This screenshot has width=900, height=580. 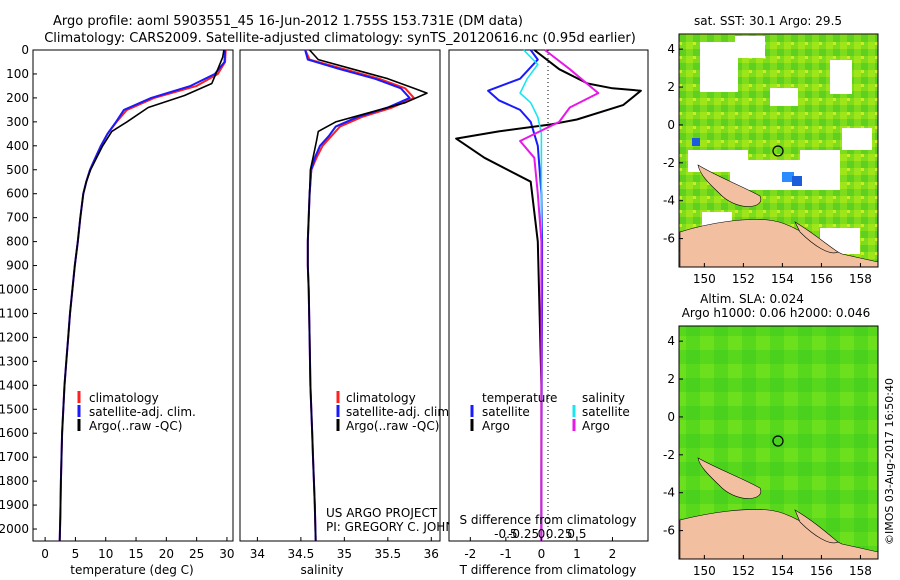 I want to click on sst-map-cloud-gaps, so click(x=778, y=151).